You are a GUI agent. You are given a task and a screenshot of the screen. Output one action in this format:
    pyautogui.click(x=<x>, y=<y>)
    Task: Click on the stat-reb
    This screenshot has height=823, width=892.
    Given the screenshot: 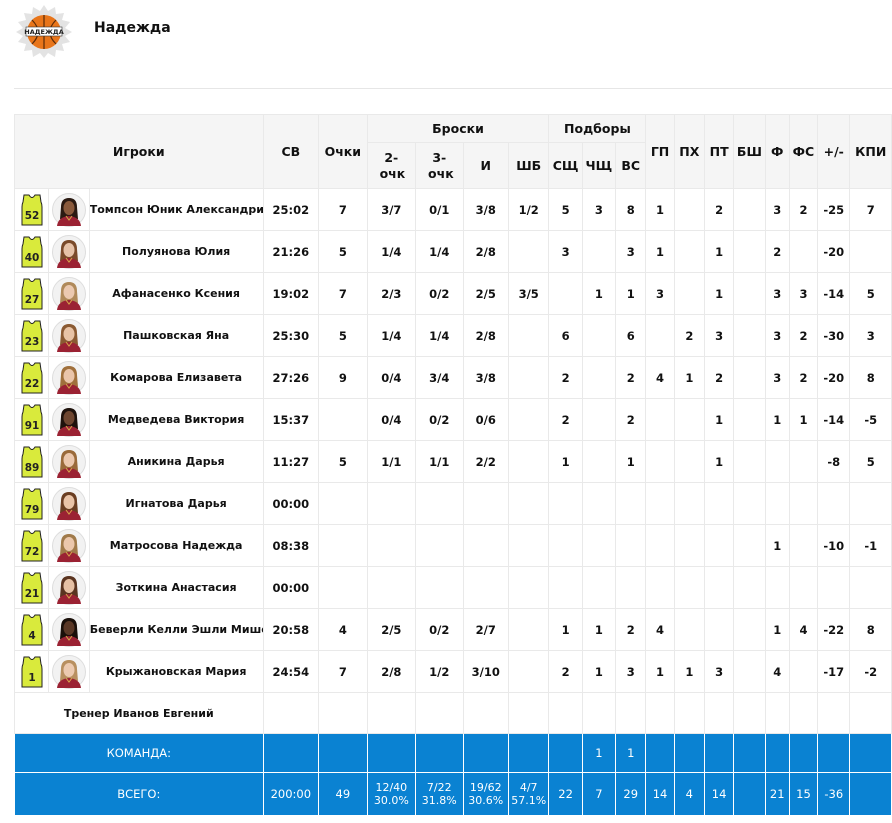 What is the action you would take?
    pyautogui.click(x=631, y=545)
    